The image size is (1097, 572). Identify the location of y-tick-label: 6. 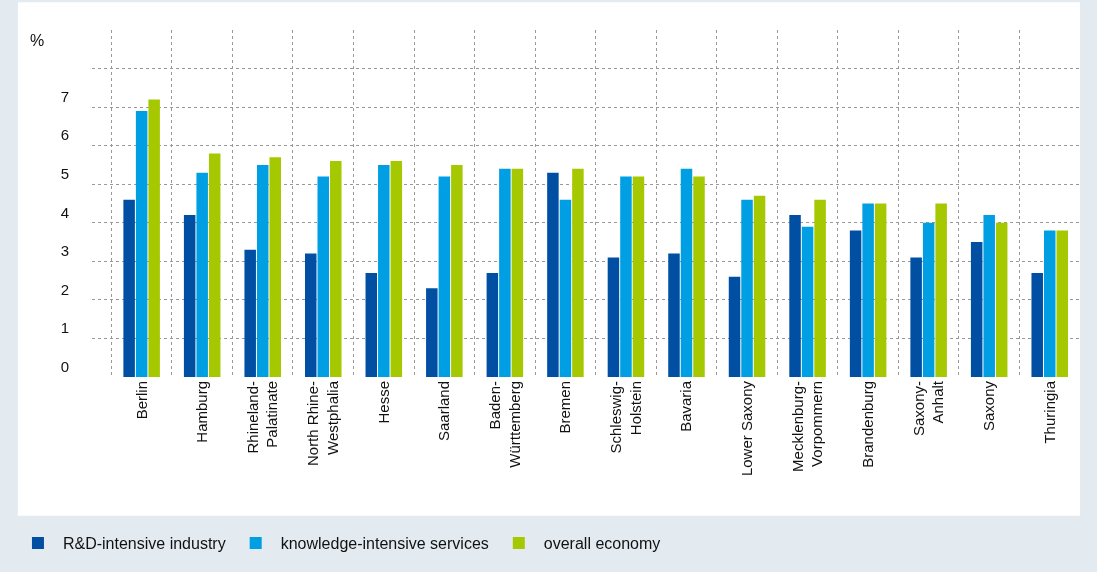
(64, 135).